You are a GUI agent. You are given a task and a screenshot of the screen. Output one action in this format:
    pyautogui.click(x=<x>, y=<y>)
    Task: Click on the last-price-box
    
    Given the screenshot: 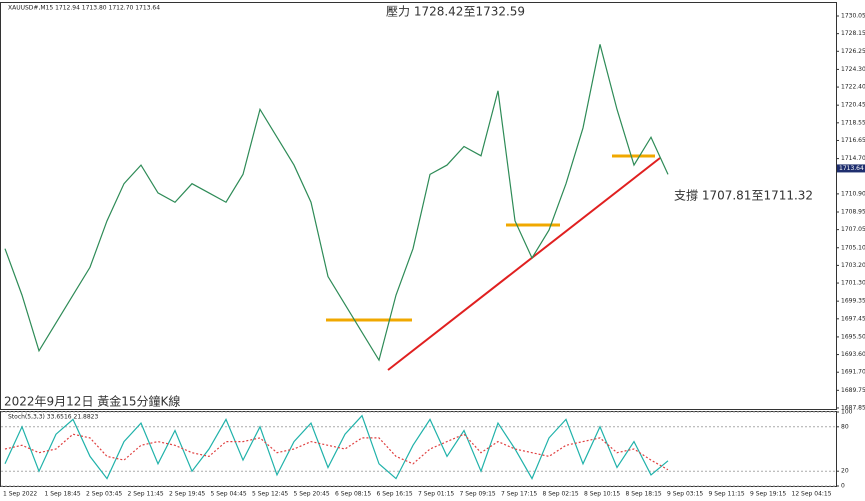 What is the action you would take?
    pyautogui.click(x=851, y=168)
    